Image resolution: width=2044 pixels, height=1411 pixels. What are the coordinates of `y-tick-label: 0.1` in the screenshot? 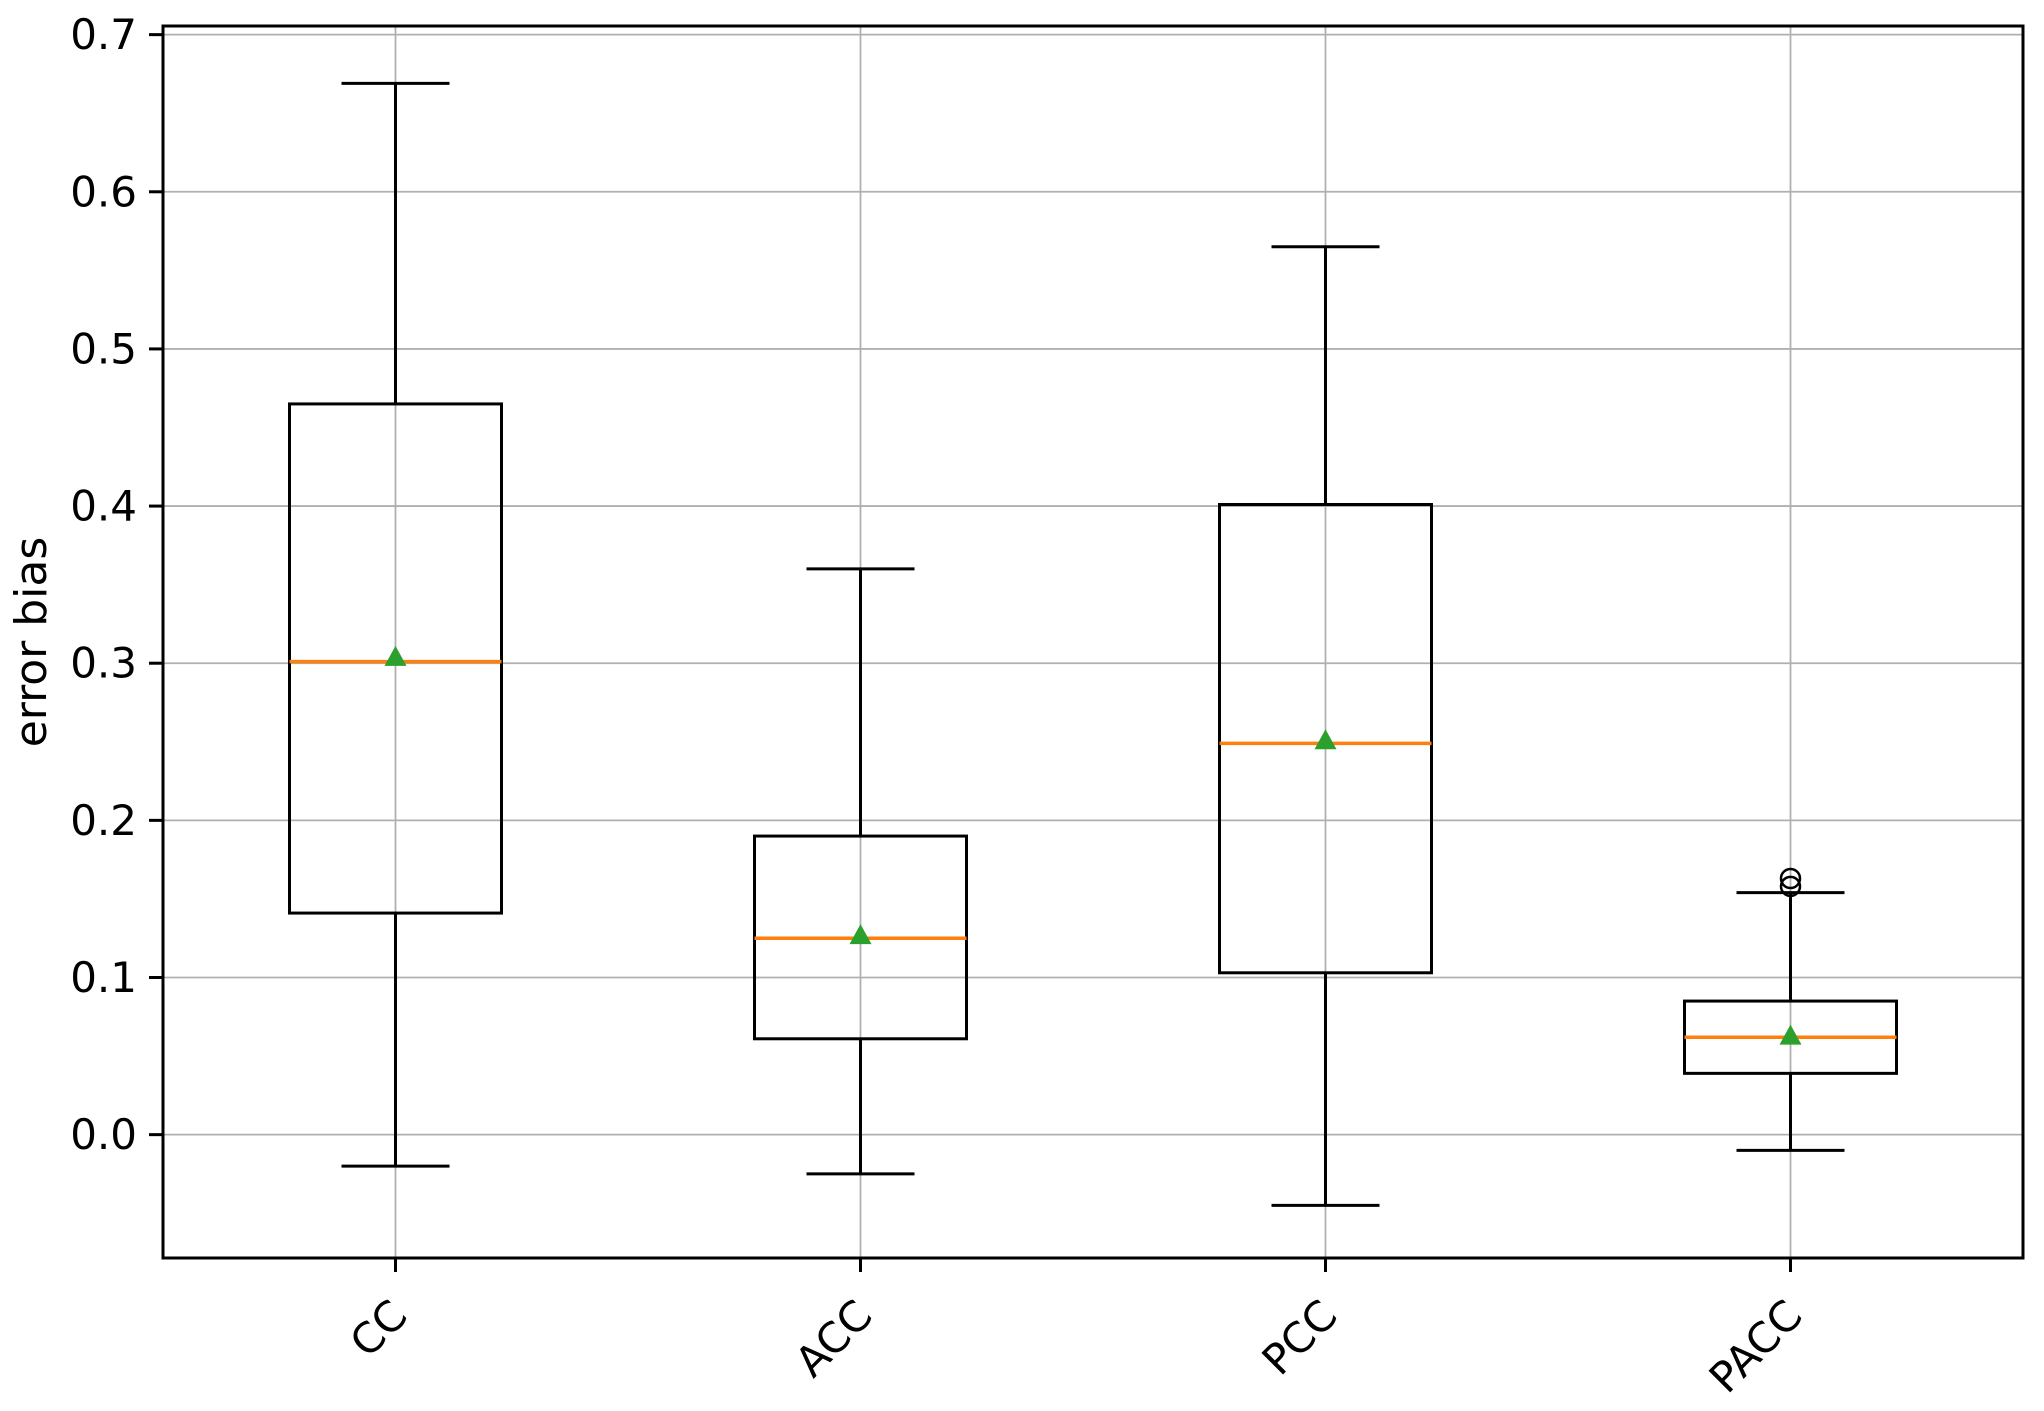 It's located at (103, 977).